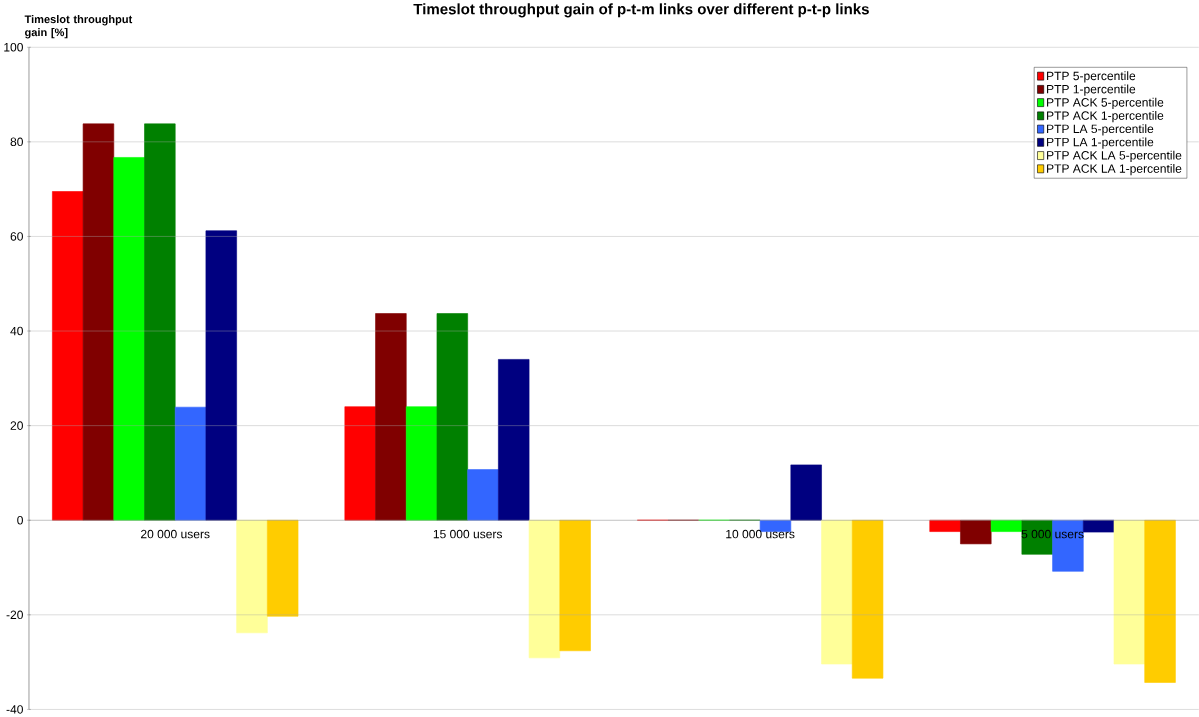  What do you see at coordinates (1105, 117) in the screenshot?
I see `legend-label: PTP ACK 1-percentile` at bounding box center [1105, 117].